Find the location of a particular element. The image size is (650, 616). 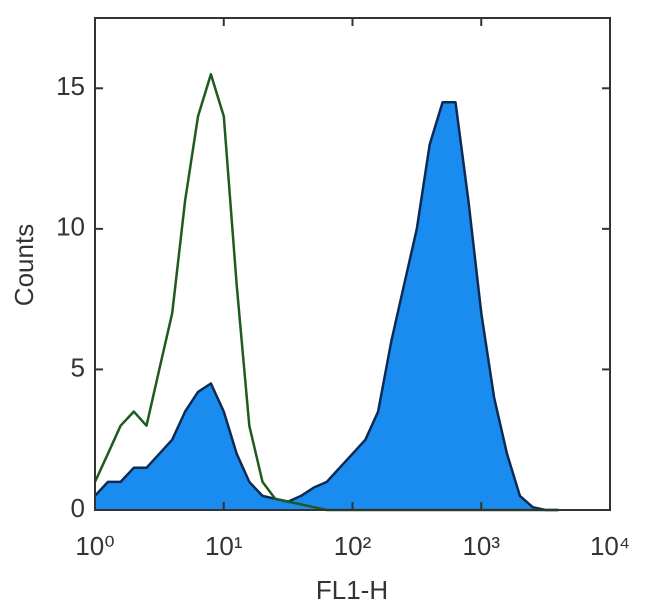

x-tick-label: 10² is located at coordinates (353, 546).